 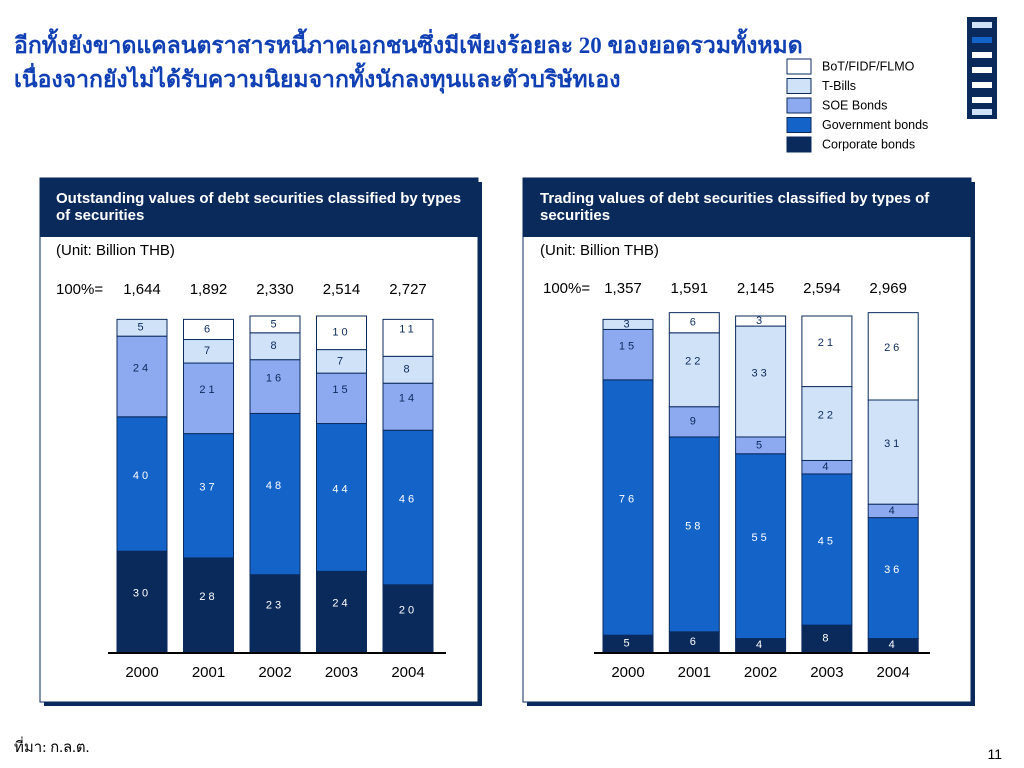 I want to click on segment-label: 37, so click(x=208, y=488).